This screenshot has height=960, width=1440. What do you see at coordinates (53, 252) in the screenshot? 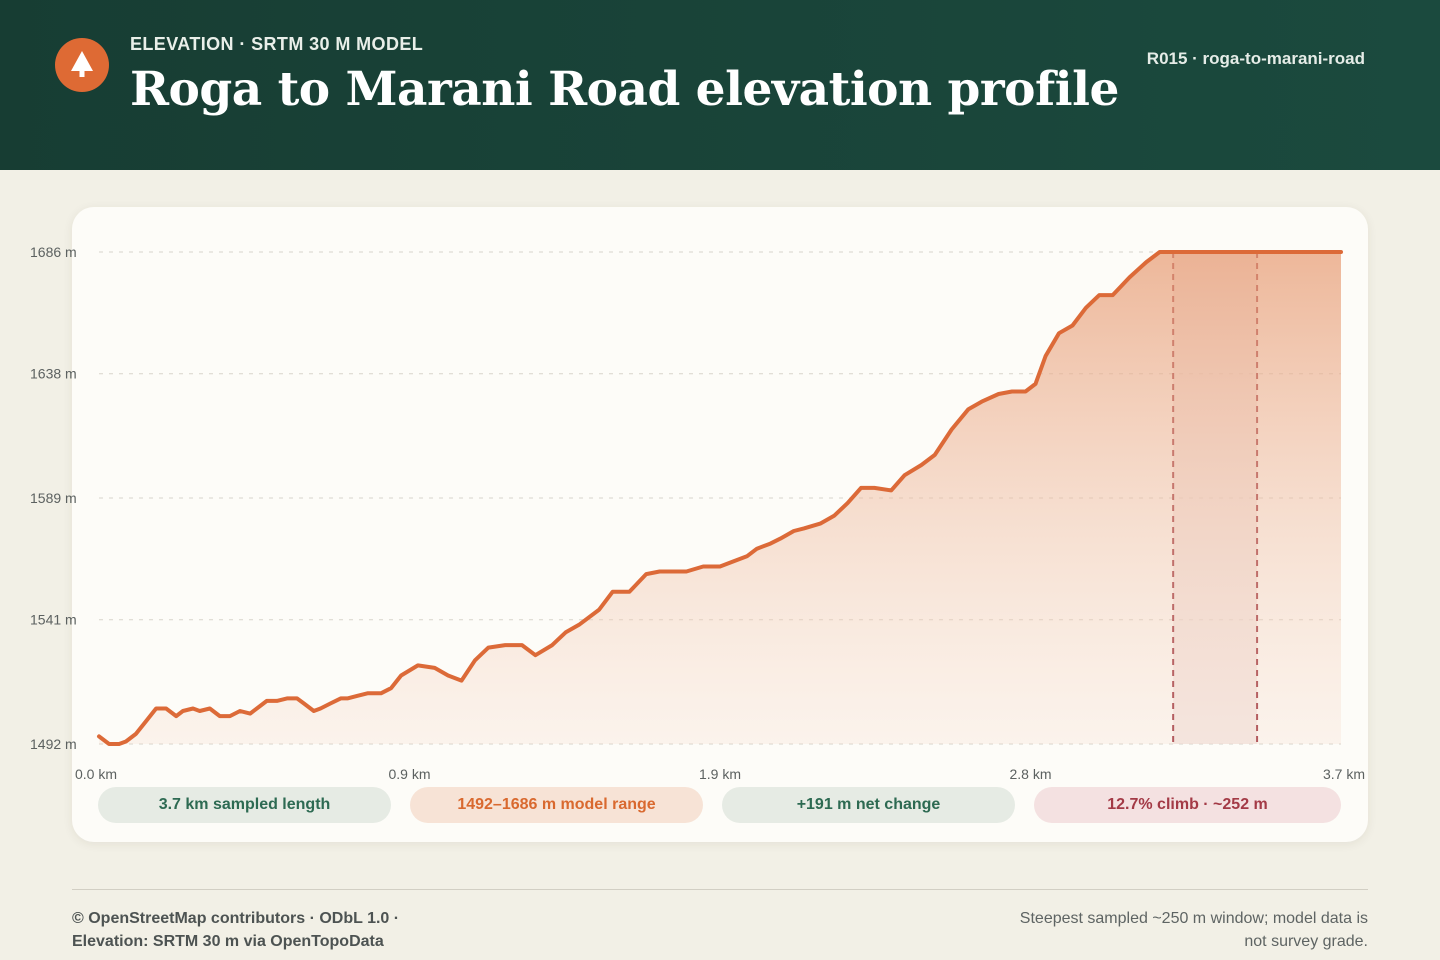
I see `y-tick-label: 1686 m` at bounding box center [53, 252].